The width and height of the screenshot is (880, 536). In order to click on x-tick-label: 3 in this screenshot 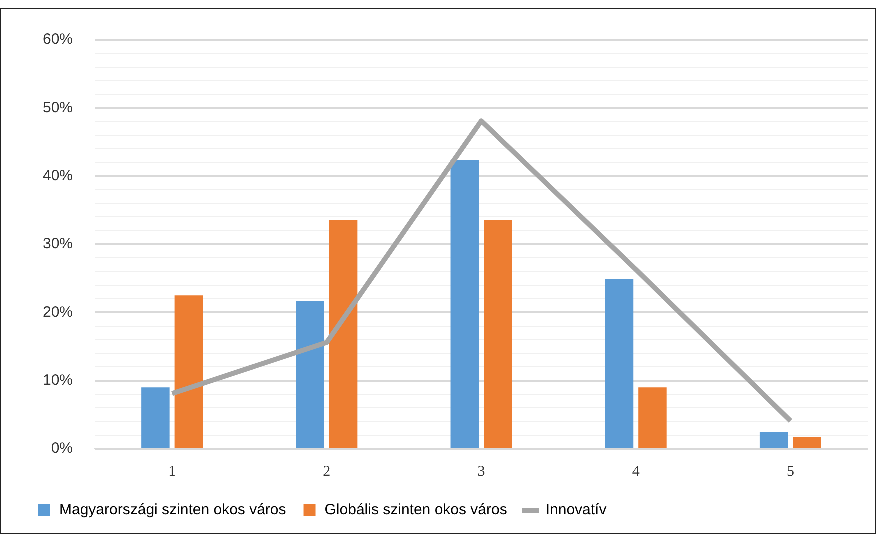, I will do `click(482, 472)`.